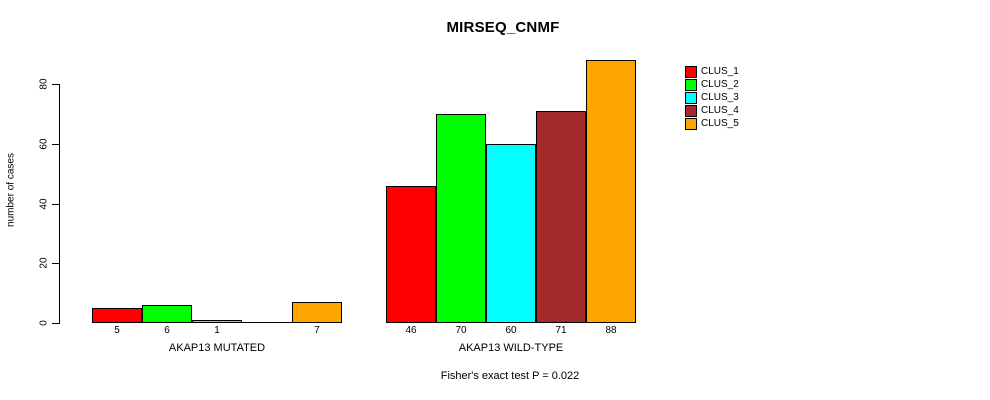 The width and height of the screenshot is (990, 400). What do you see at coordinates (561, 330) in the screenshot?
I see `bar-count-label: 71` at bounding box center [561, 330].